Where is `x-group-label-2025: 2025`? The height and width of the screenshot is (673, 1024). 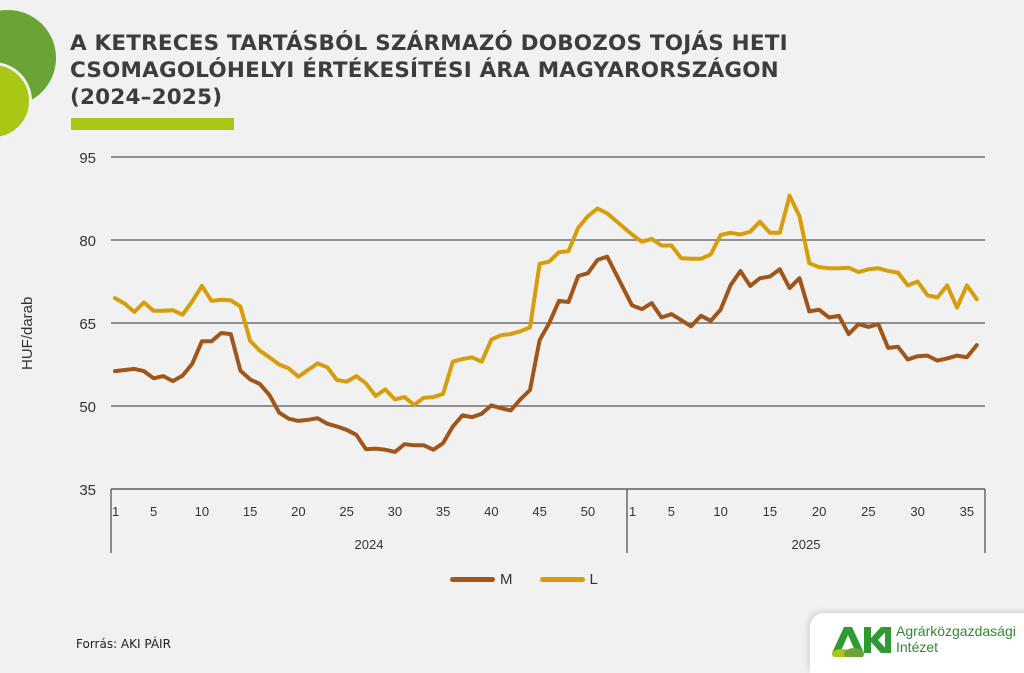
x-group-label-2025: 2025 is located at coordinates (806, 544).